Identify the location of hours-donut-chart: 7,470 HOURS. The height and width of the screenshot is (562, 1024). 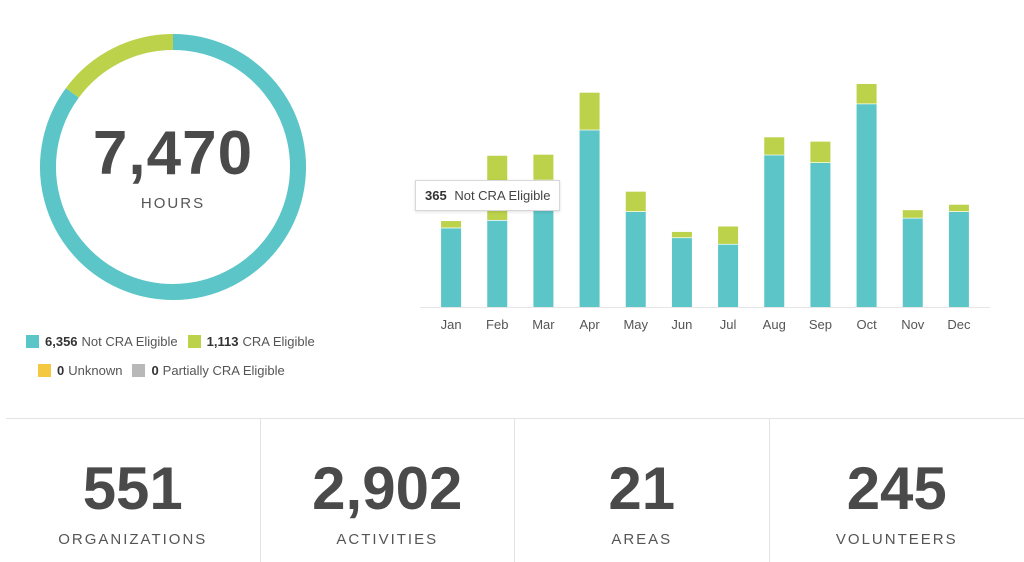
(173, 167).